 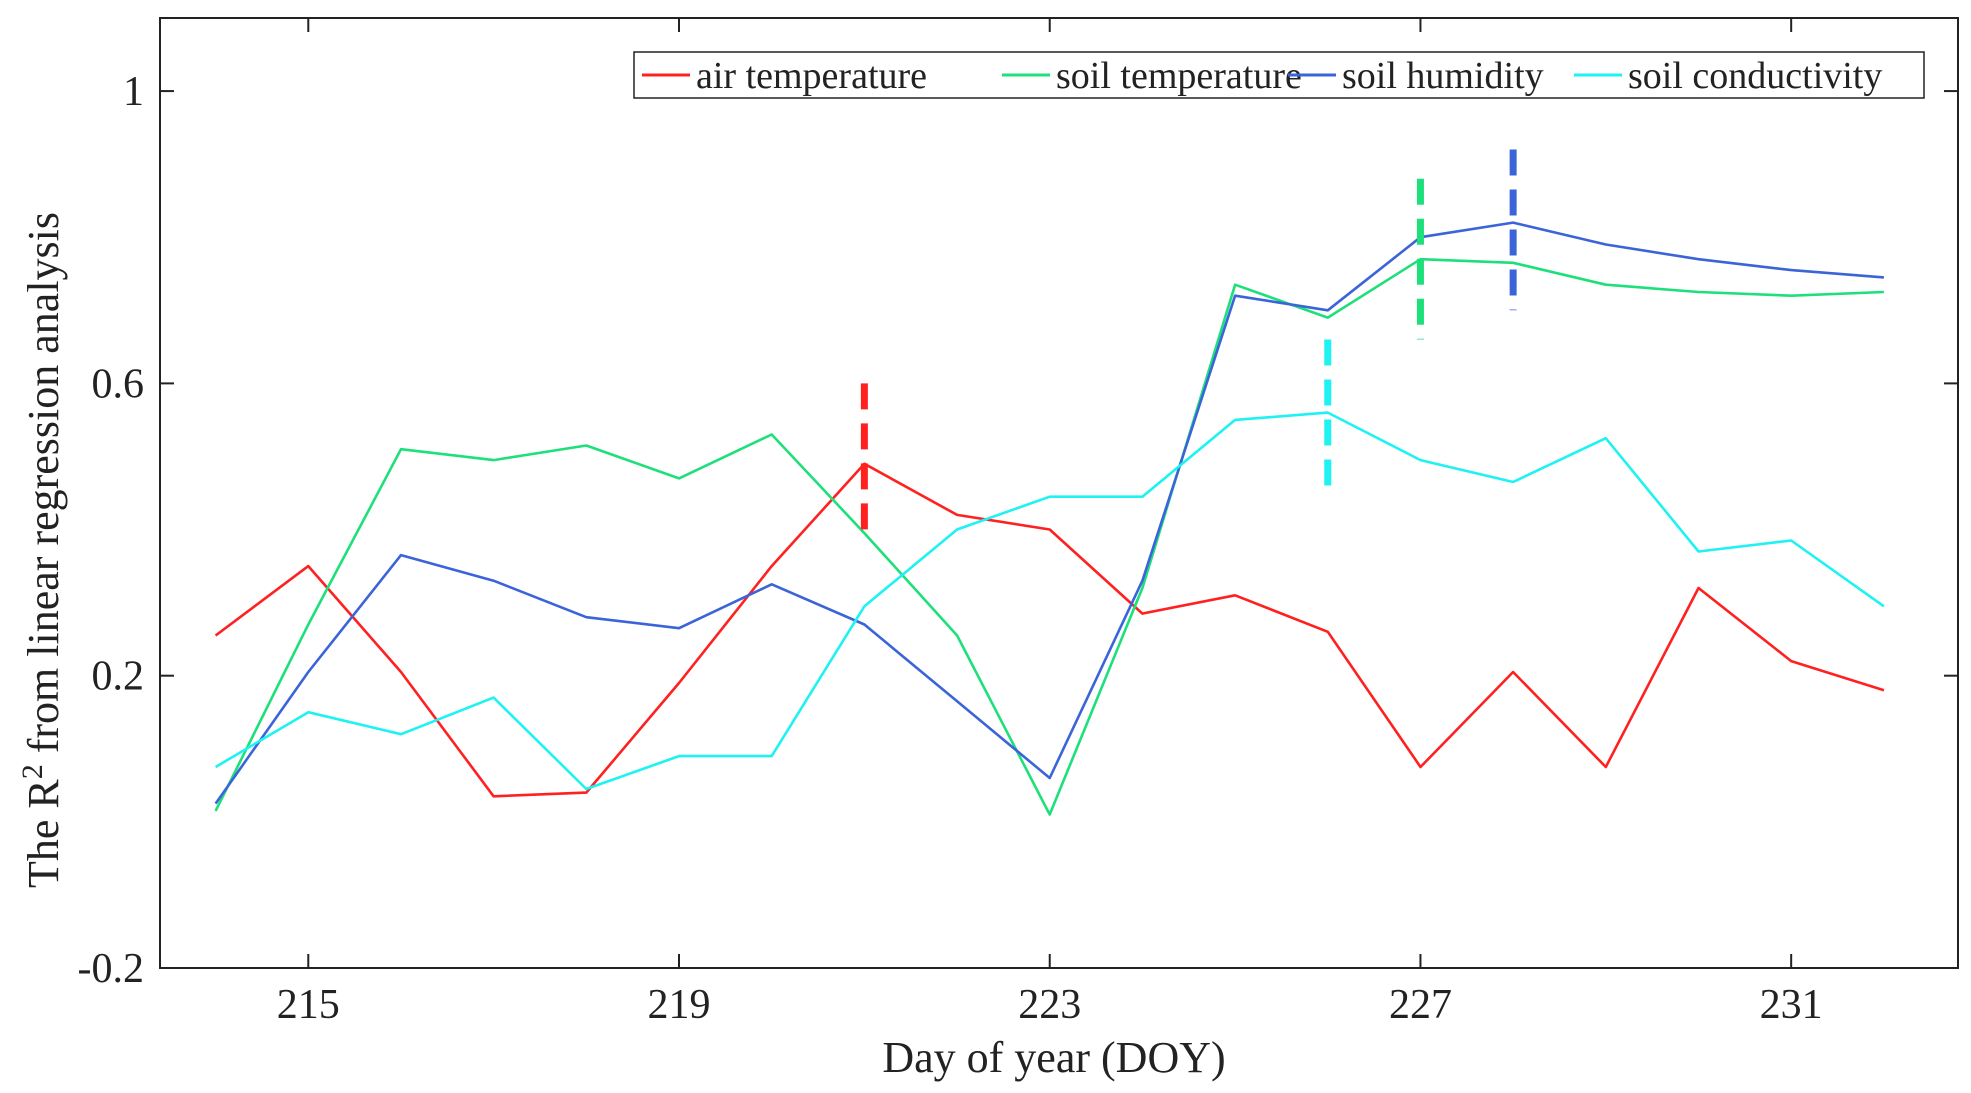 I want to click on x-tick-label: 215, so click(x=308, y=1005).